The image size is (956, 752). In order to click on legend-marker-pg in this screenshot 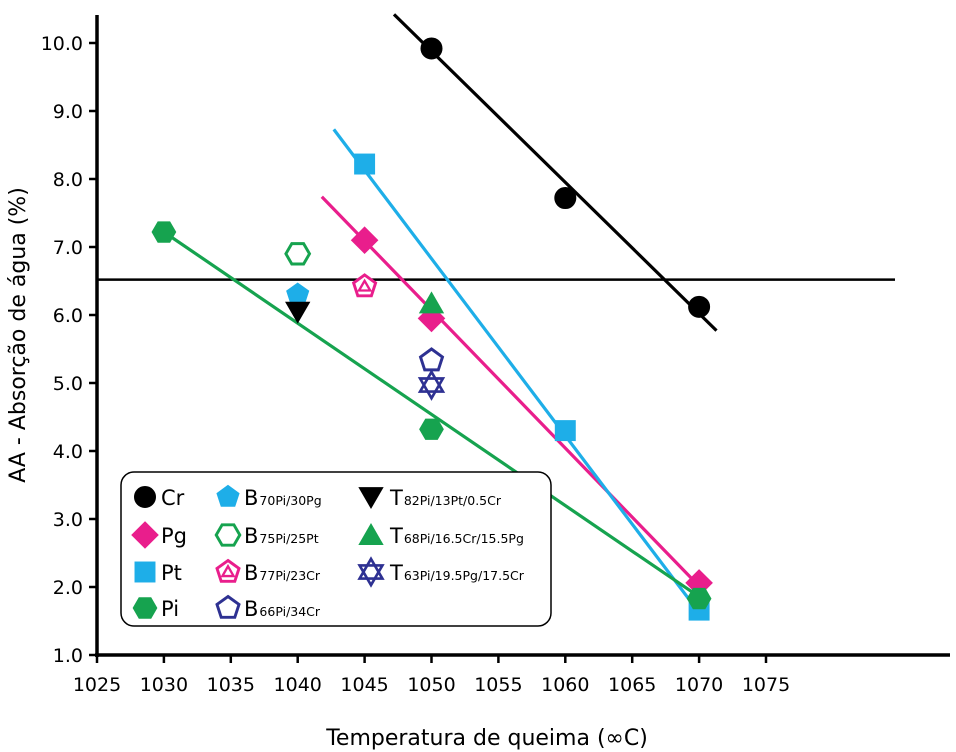, I will do `click(145, 535)`.